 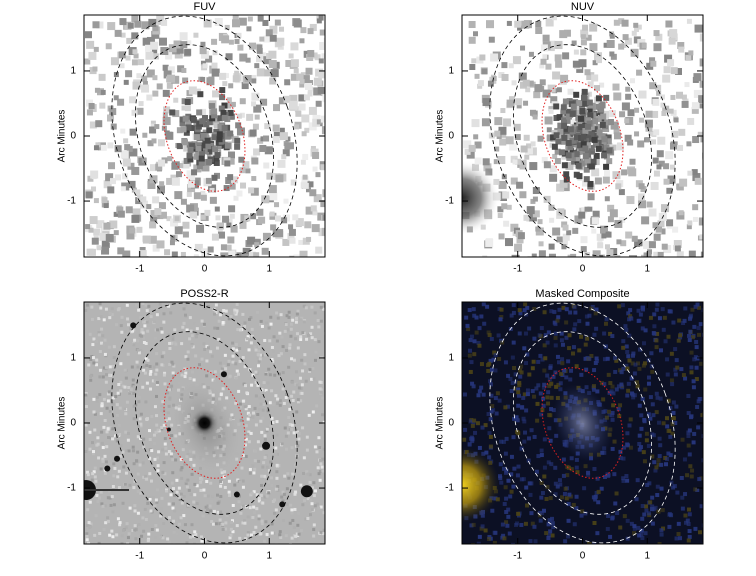 What do you see at coordinates (139, 269) in the screenshot?
I see `x-tick-label: -1` at bounding box center [139, 269].